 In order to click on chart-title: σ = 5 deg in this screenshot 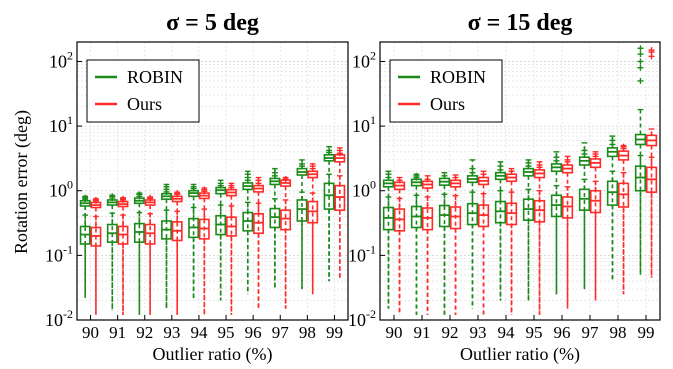, I will do `click(212, 23)`.